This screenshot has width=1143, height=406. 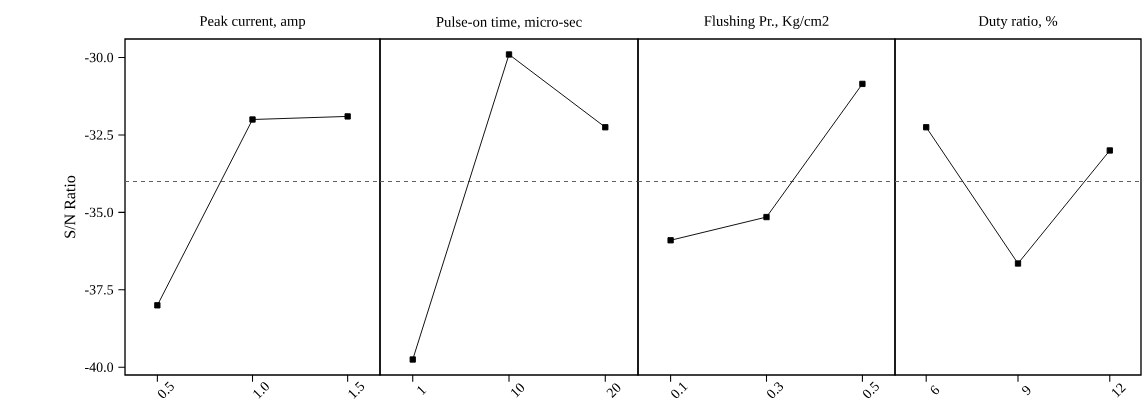 What do you see at coordinates (1018, 22) in the screenshot?
I see `chart-title: Duty ratio, %` at bounding box center [1018, 22].